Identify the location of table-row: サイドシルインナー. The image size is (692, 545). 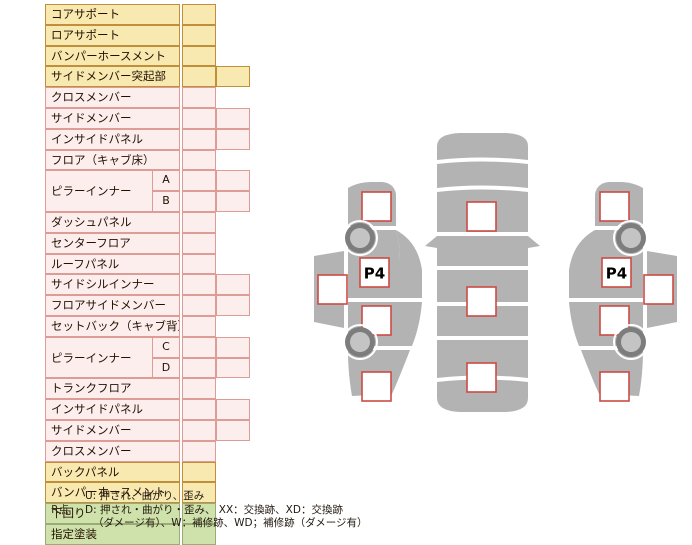
(148, 285).